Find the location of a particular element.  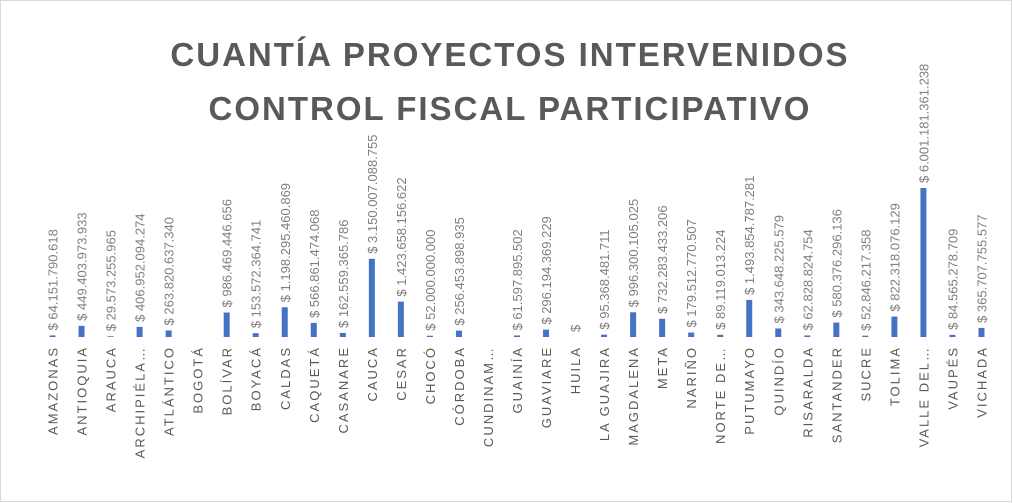

data-label: $ 52.000.000.000 is located at coordinates (430, 279).